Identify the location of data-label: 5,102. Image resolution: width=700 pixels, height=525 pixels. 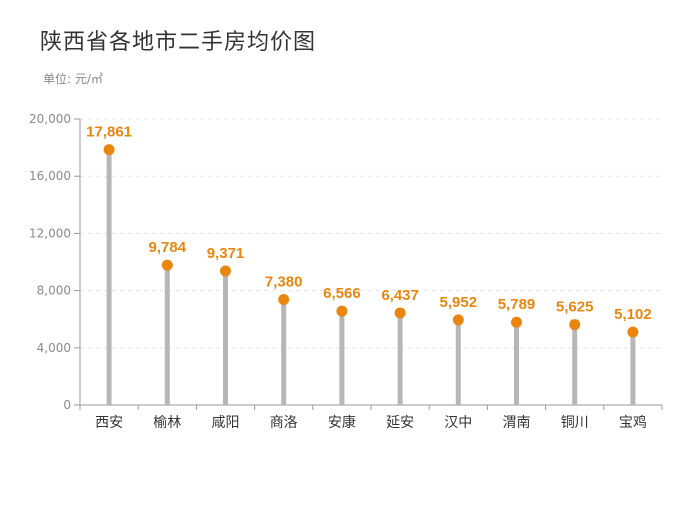
(633, 314).